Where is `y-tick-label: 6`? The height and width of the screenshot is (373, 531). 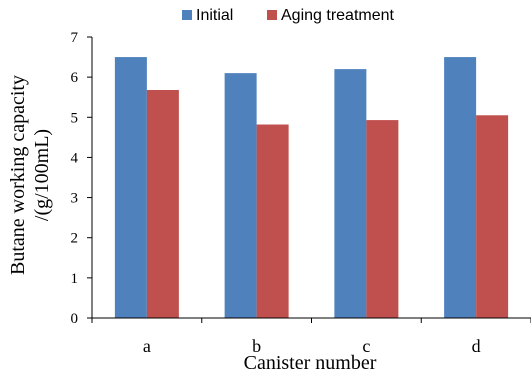
y-tick-label: 6 is located at coordinates (75, 78).